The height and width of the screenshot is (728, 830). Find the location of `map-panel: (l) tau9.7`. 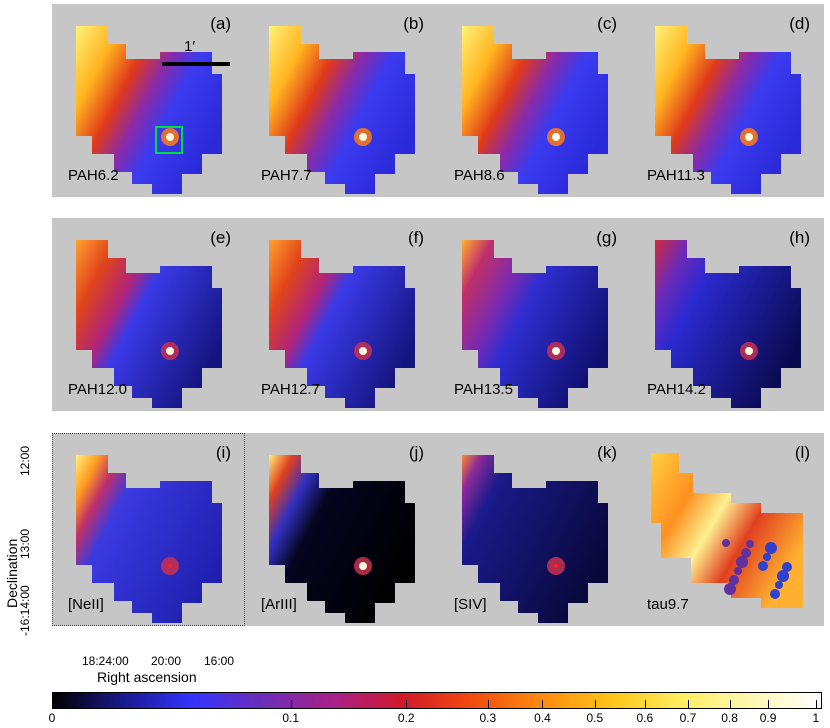

map-panel: (l) tau9.7 is located at coordinates (727, 529).